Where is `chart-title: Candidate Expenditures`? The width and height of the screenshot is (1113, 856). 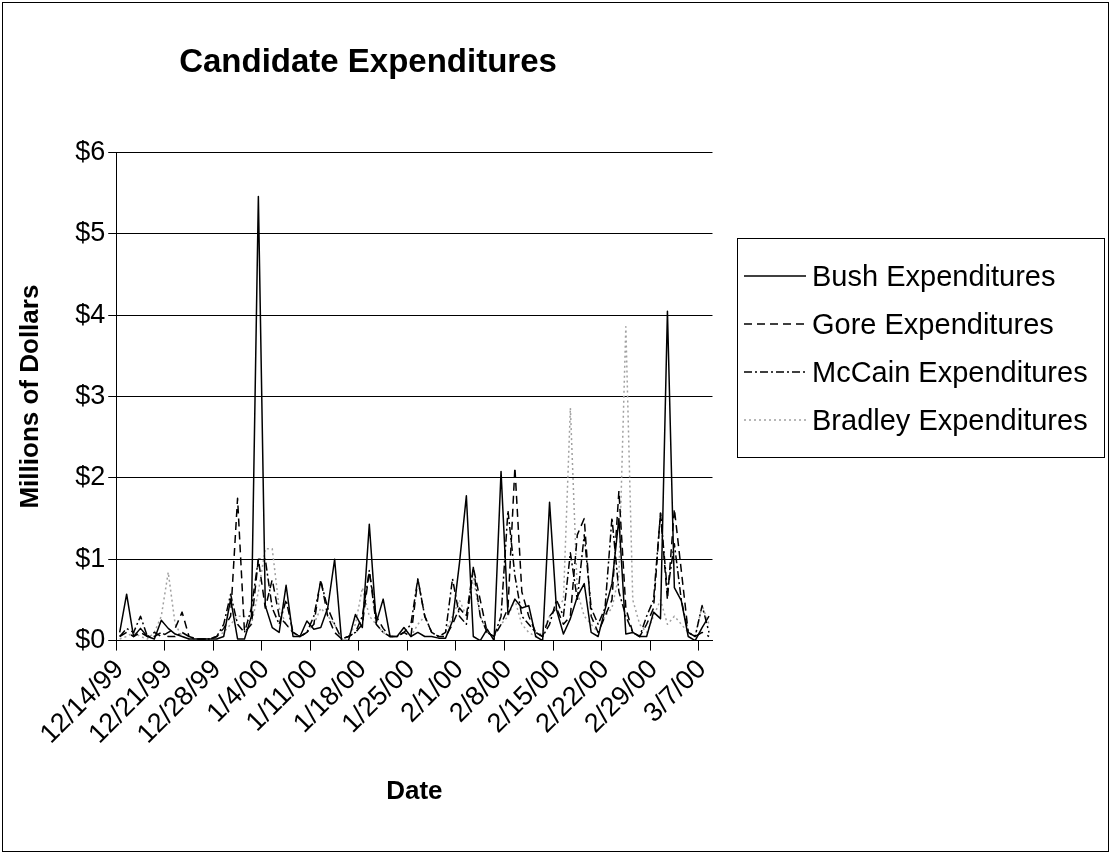
chart-title: Candidate Expenditures is located at coordinates (368, 60).